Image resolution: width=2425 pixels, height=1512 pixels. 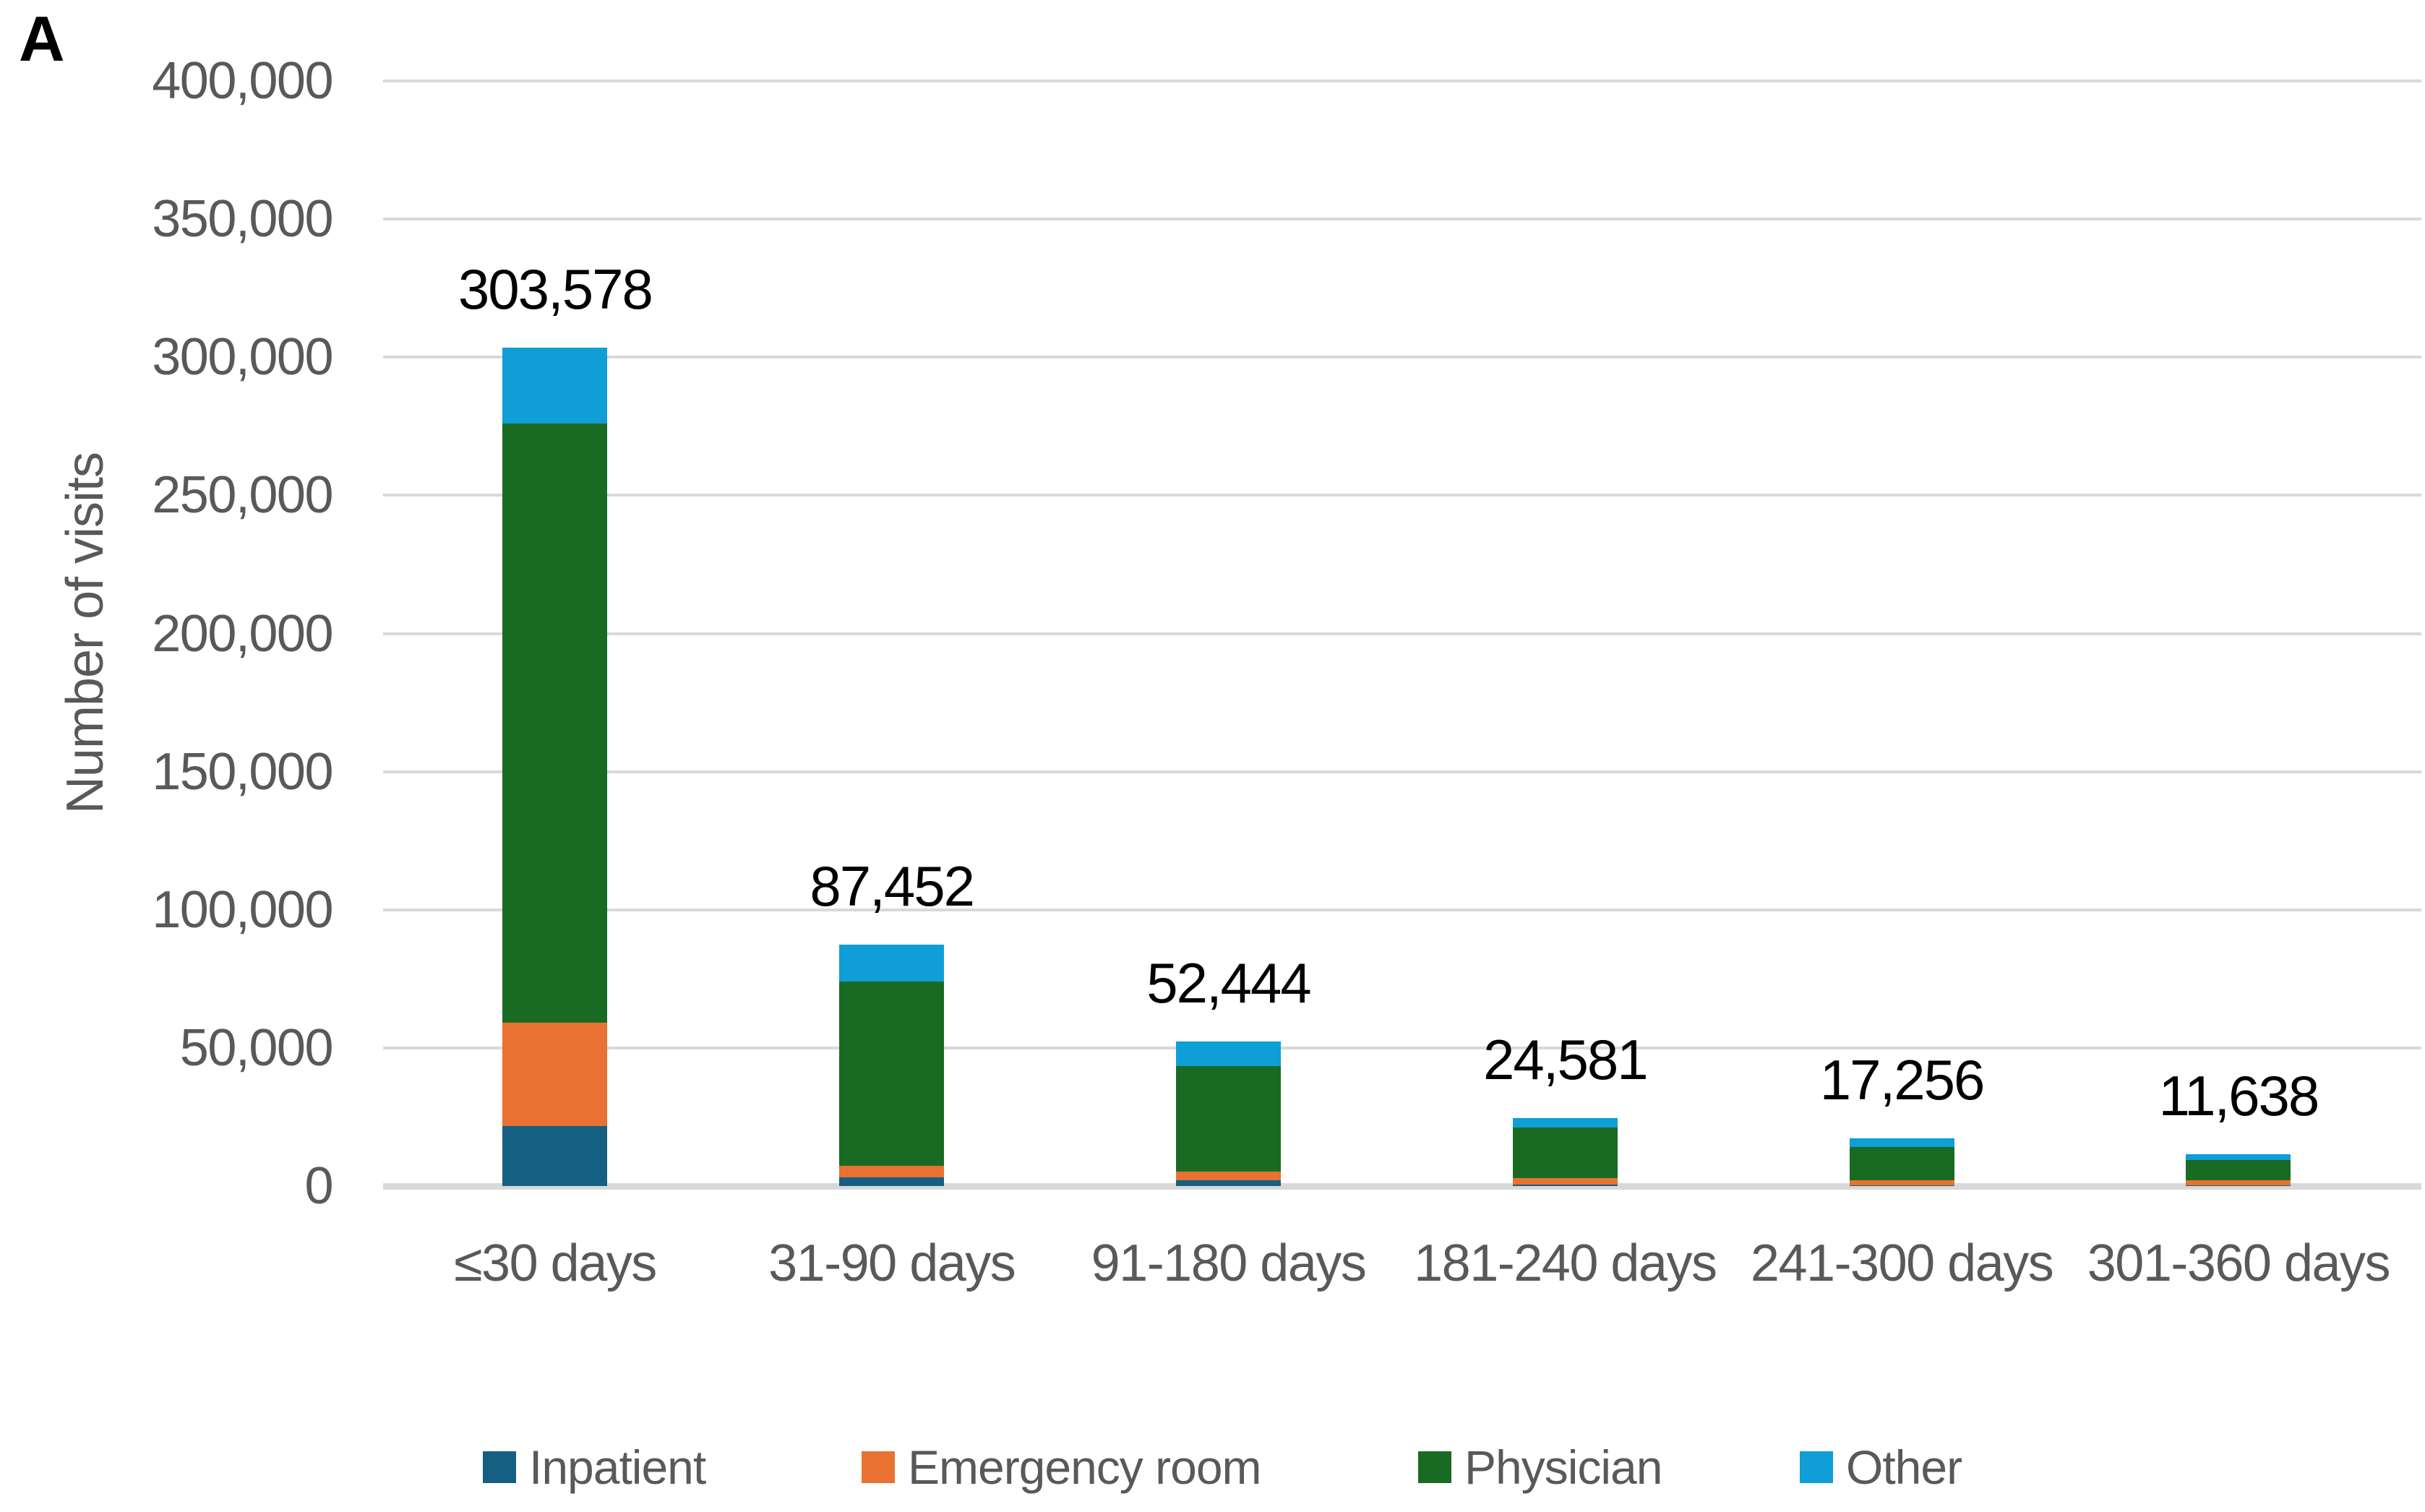 I want to click on x-axis-line, so click(x=1402, y=1186).